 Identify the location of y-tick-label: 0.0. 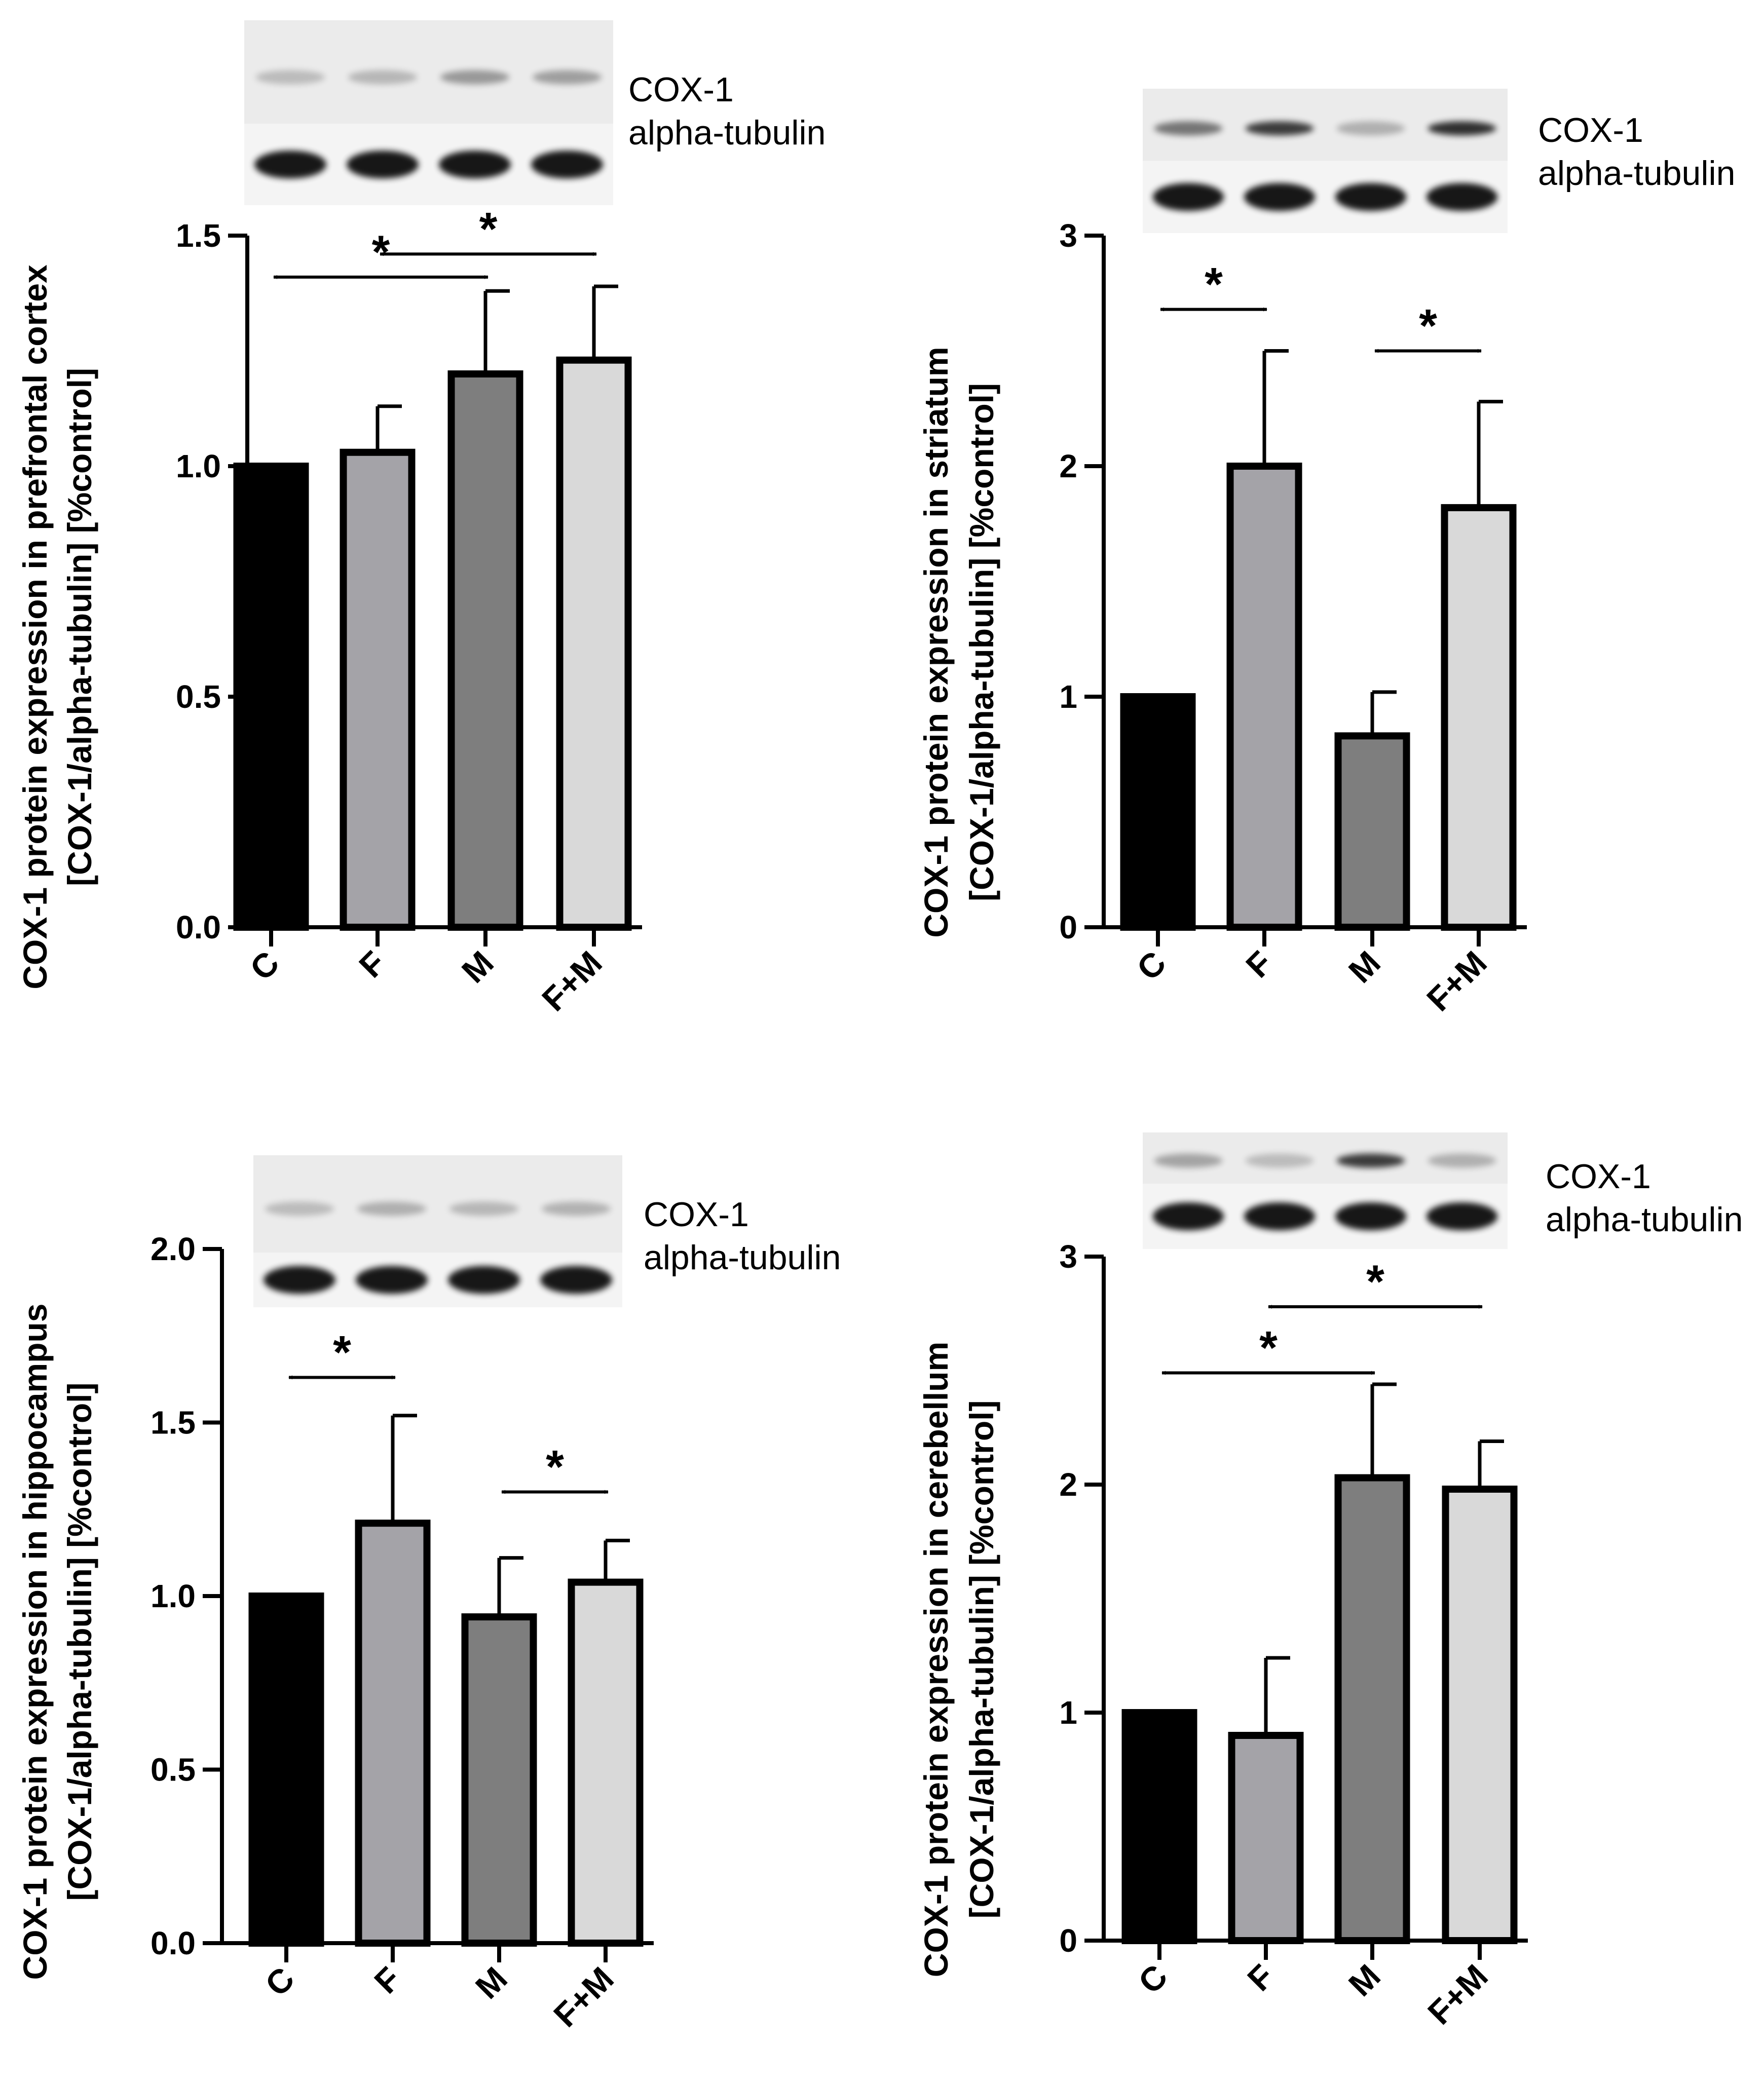
(173, 1943).